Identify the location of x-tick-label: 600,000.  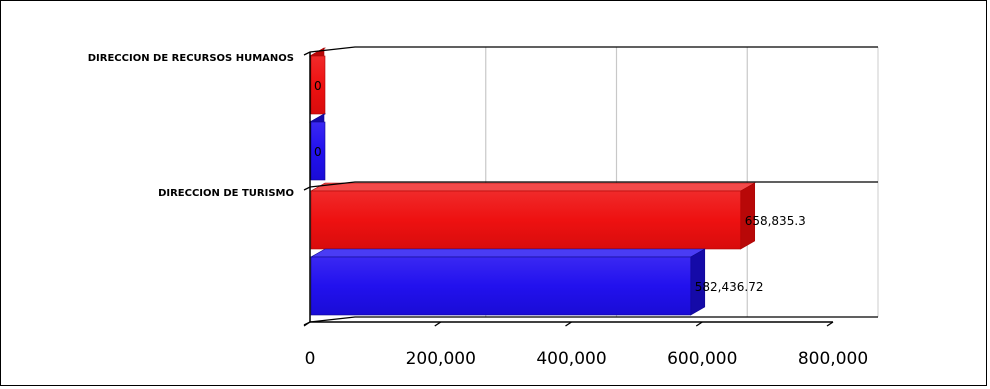
(702, 359).